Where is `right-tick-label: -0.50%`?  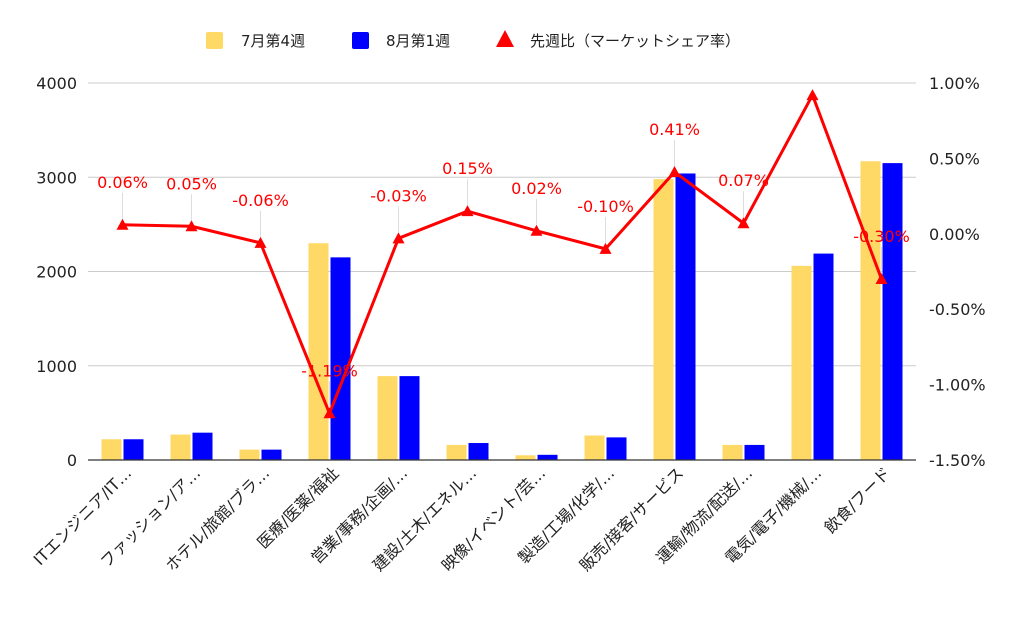
right-tick-label: -0.50% is located at coordinates (957, 309).